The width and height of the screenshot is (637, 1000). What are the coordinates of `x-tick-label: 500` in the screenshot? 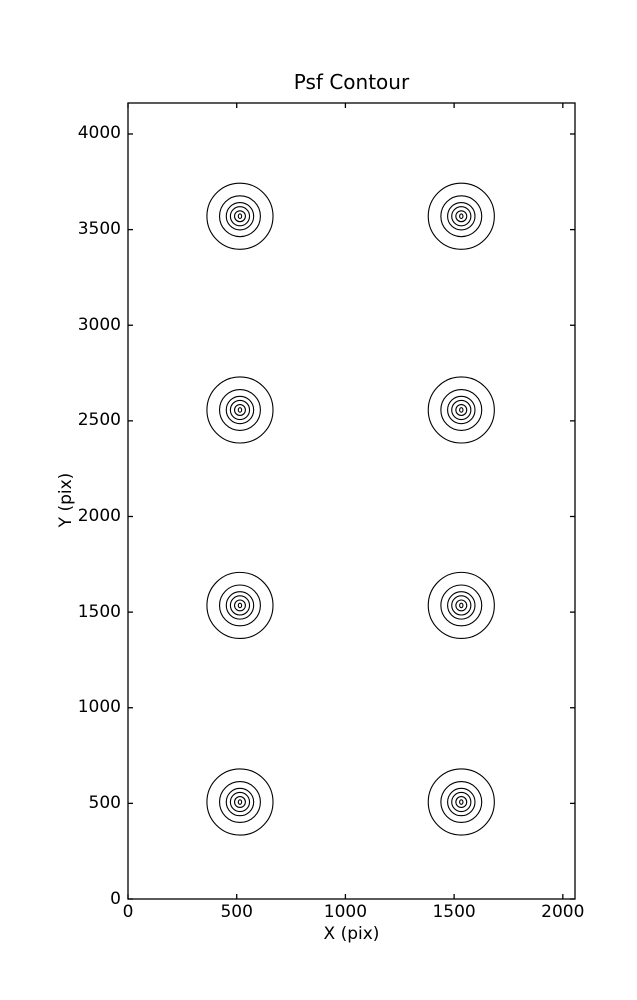 It's located at (236, 912).